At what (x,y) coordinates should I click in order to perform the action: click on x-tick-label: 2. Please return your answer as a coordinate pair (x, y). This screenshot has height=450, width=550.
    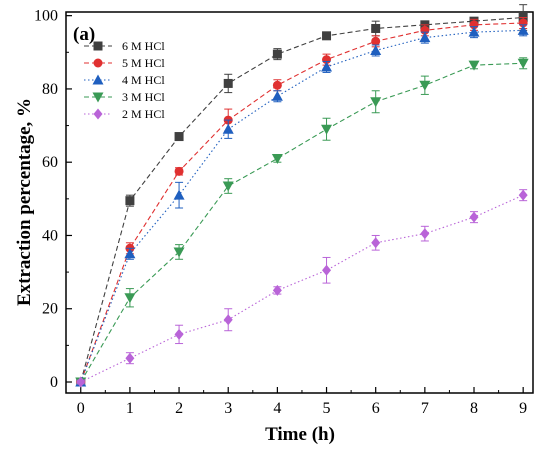
    Looking at the image, I should click on (179, 408).